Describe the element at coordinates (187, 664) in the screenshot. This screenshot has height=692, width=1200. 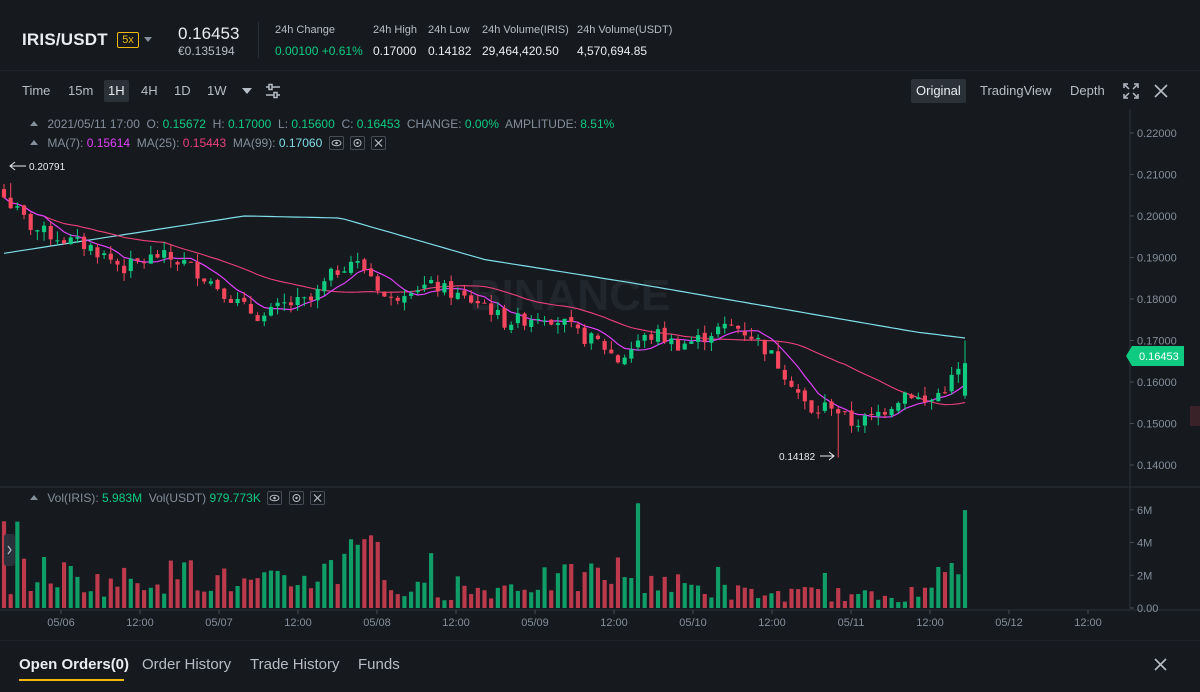
I see `tab-order-history: Order History` at that location.